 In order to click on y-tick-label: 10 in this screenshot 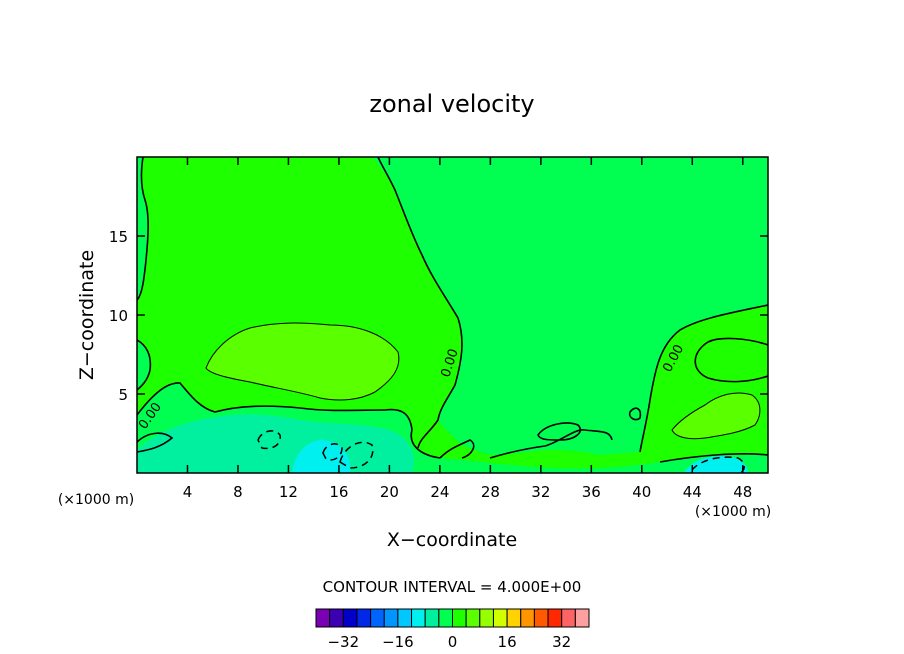, I will do `click(118, 316)`.